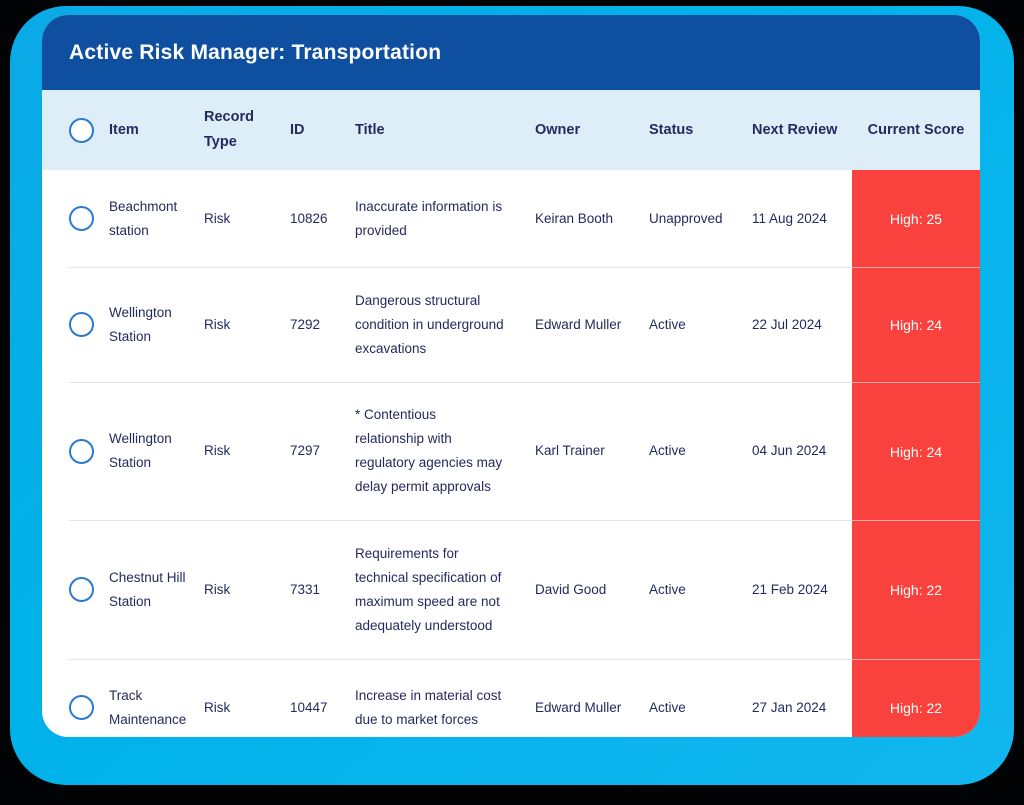  I want to click on column-header-current-score: Current Score, so click(916, 129).